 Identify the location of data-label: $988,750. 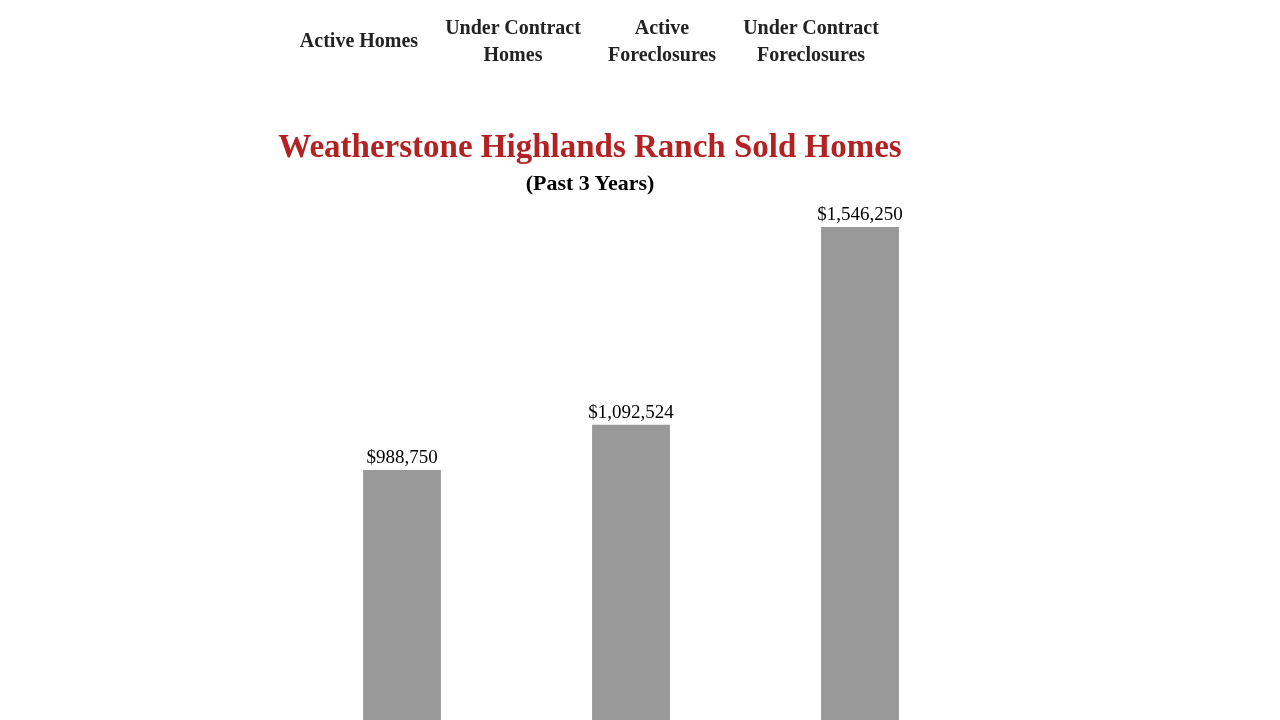
(402, 457).